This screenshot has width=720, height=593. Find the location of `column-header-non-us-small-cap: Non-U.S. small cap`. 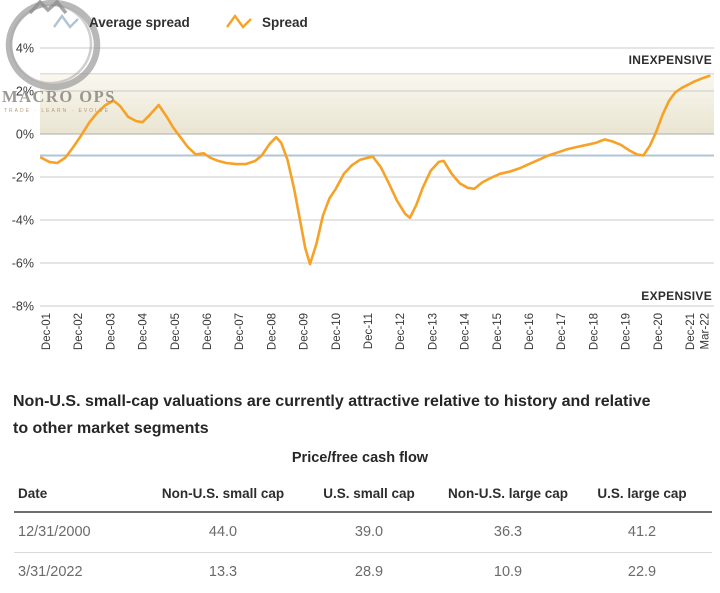

column-header-non-us-small-cap: Non-U.S. small cap is located at coordinates (223, 495).